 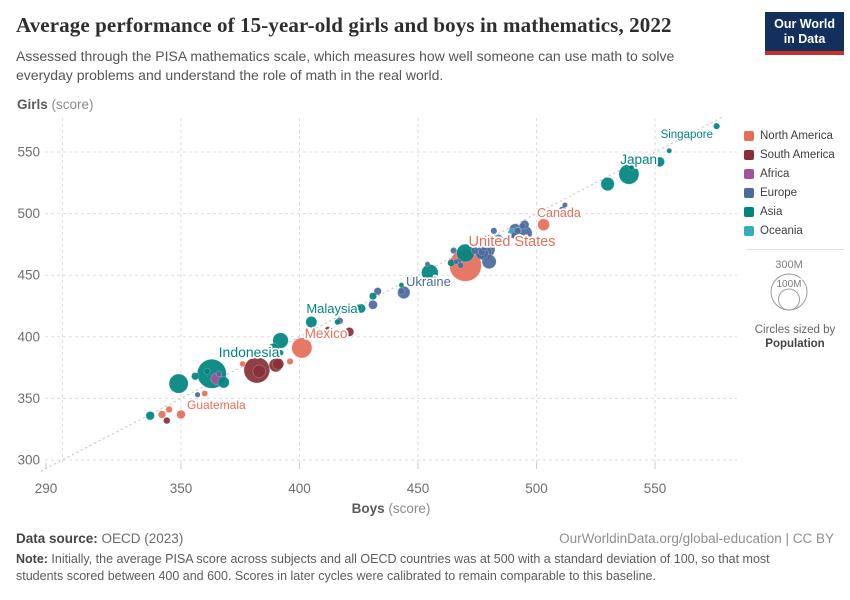 I want to click on size-legend-circles: 300M 100M, so click(x=789, y=285).